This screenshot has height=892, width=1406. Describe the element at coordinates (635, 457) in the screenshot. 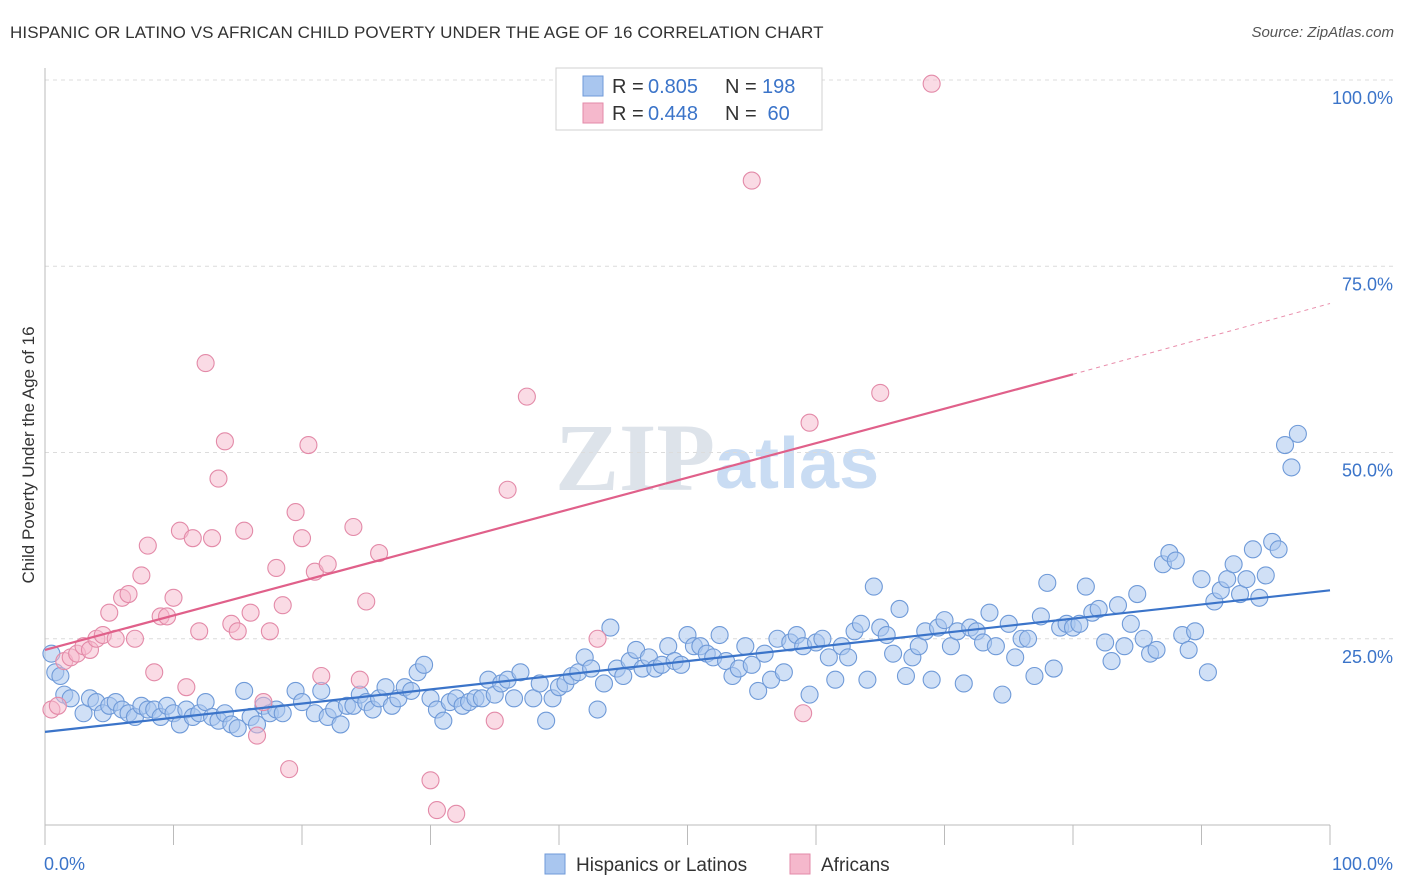

I see `watermark-zip: ZIP` at that location.